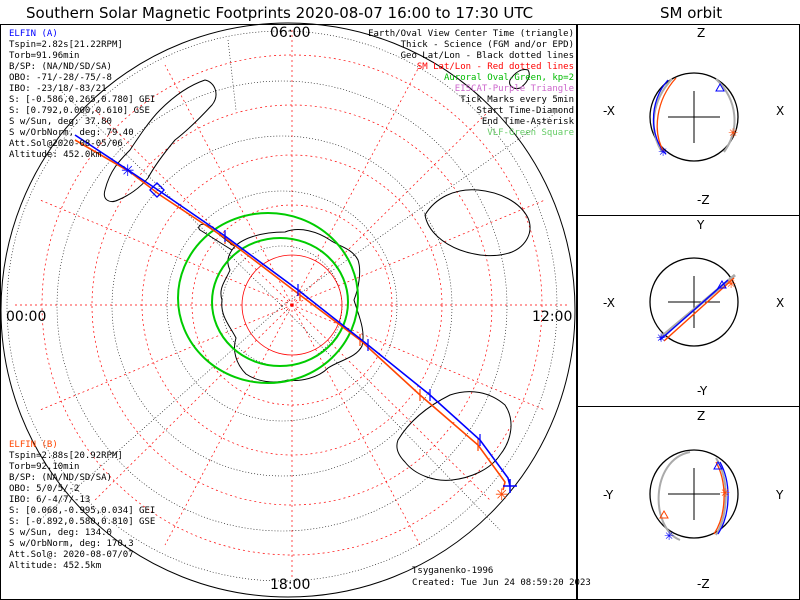 This screenshot has width=800, height=600. What do you see at coordinates (82, 511) in the screenshot?
I see `elfin-b-info-line: S: [0.068,-0.995,0.034] GEI` at bounding box center [82, 511].